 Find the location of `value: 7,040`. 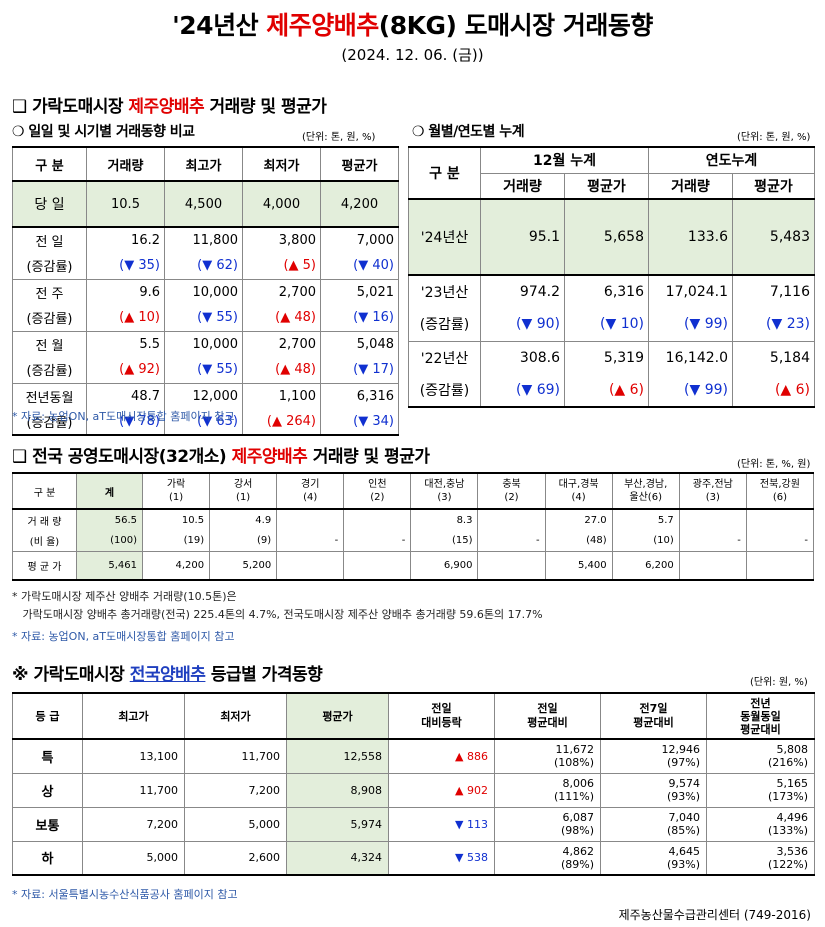

value: 7,040 is located at coordinates (684, 817).